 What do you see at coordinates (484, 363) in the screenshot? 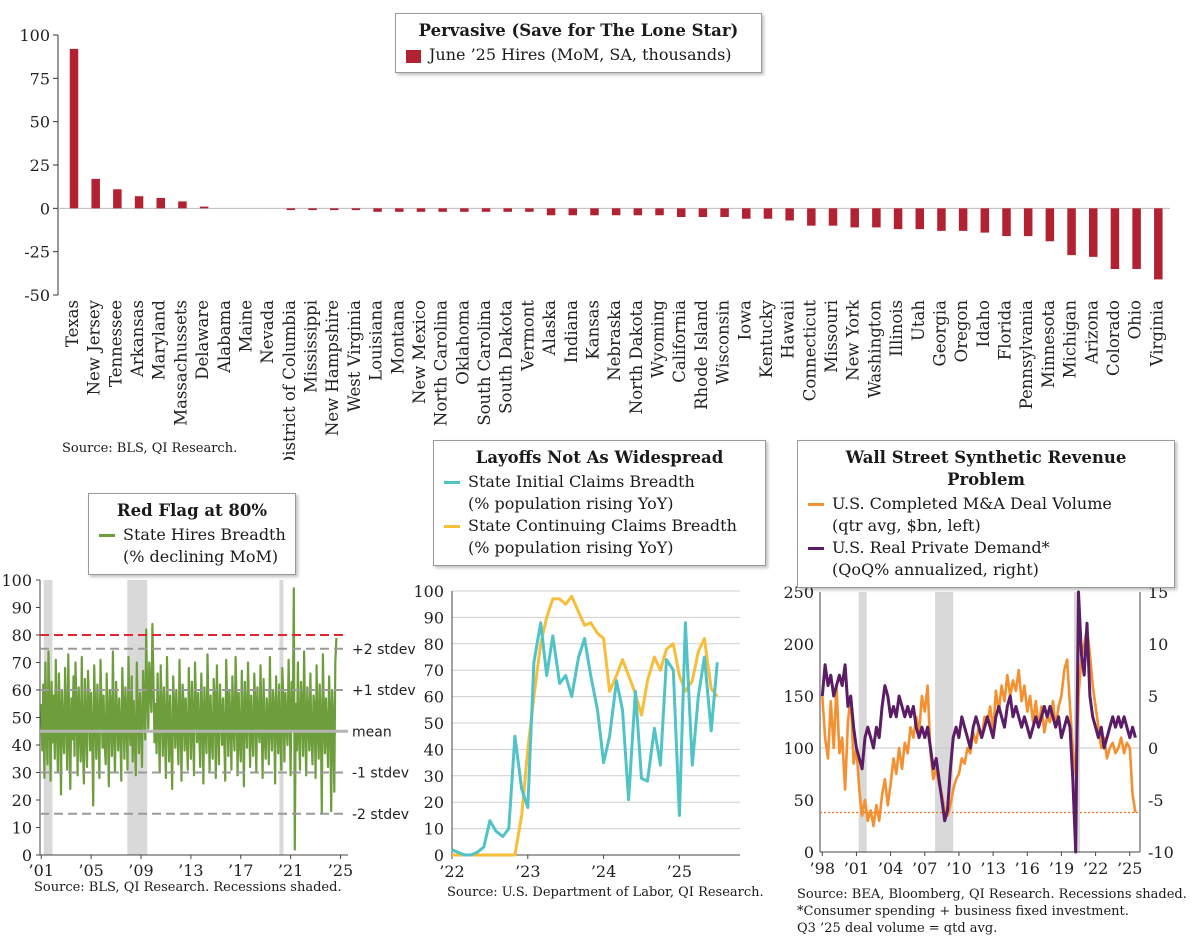
I see `x-tick-label: South Carolina` at bounding box center [484, 363].